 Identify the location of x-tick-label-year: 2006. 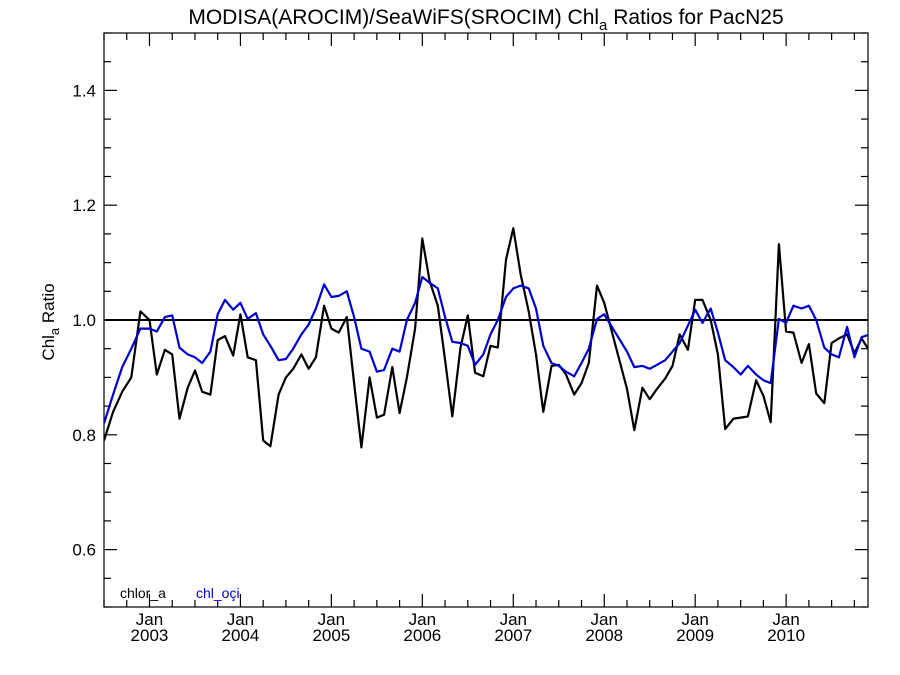
(422, 635).